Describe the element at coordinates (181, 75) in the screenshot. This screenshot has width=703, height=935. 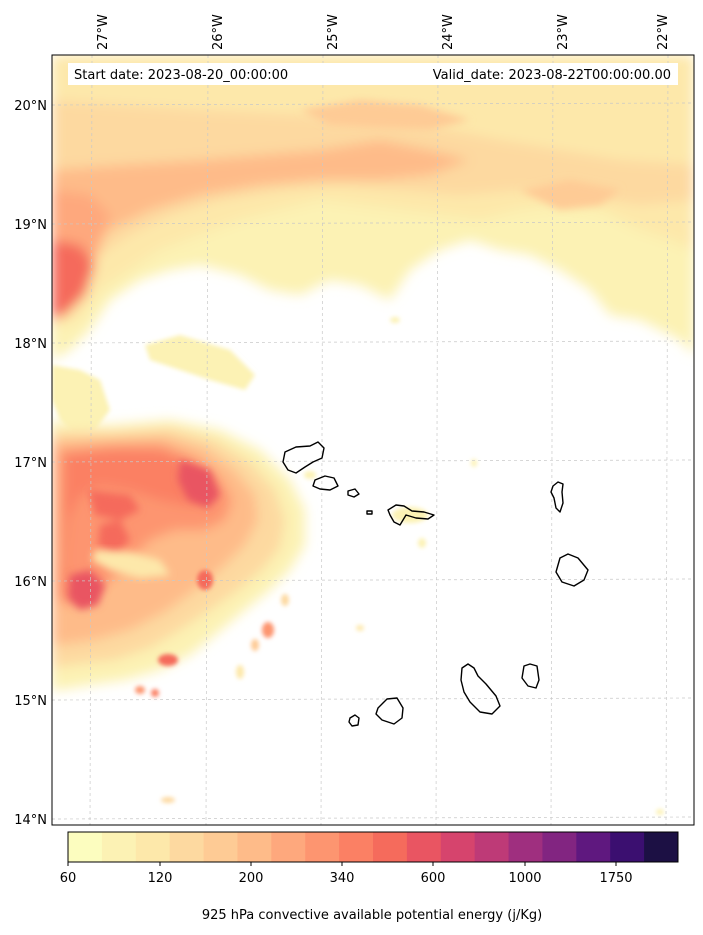
I see `start-date-label: Start date: 2023-08-20_00:00:00` at that location.